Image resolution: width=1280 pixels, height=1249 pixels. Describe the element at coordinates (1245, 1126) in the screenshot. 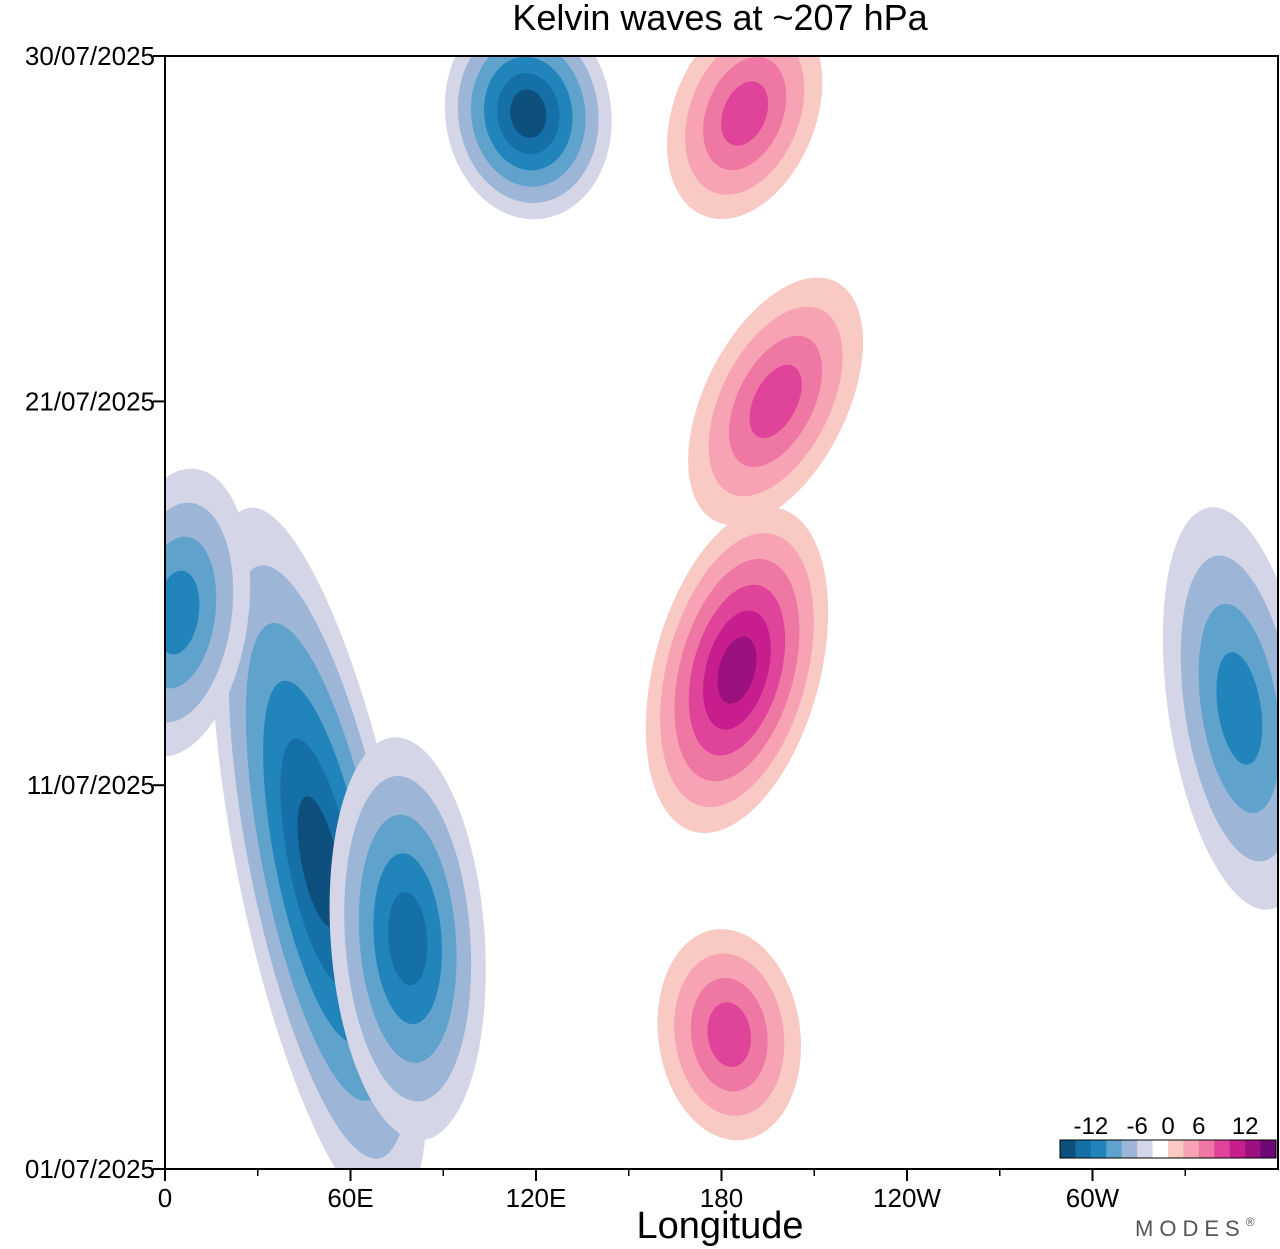

I see `colorbar-label: 12` at that location.